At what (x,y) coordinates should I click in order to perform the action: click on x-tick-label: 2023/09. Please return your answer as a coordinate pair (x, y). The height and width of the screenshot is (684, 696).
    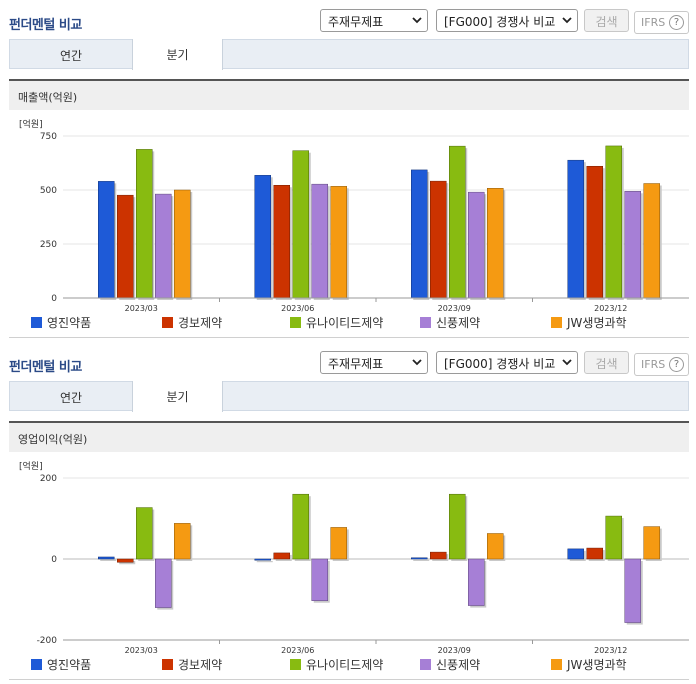
    Looking at the image, I should click on (454, 308).